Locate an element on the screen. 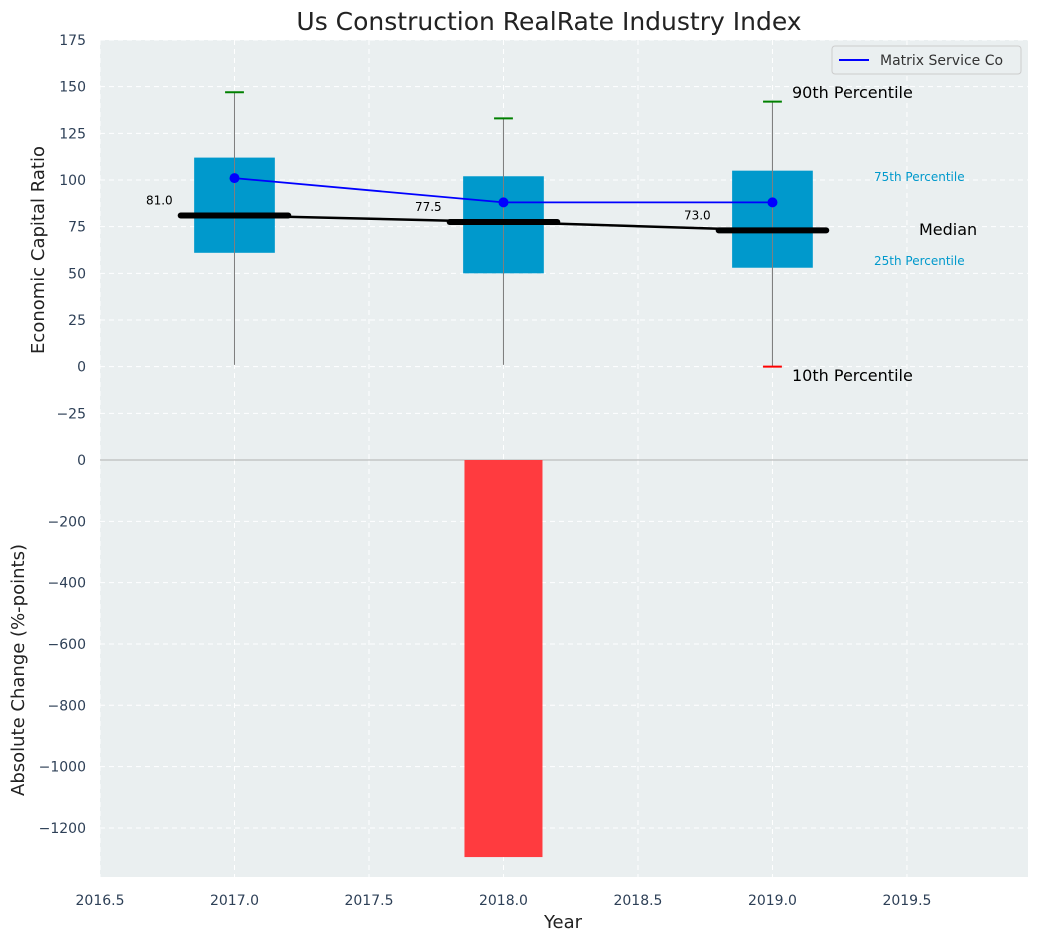 Image resolution: width=1039 pixels, height=942 pixels. median-annotation: Median is located at coordinates (948, 229).